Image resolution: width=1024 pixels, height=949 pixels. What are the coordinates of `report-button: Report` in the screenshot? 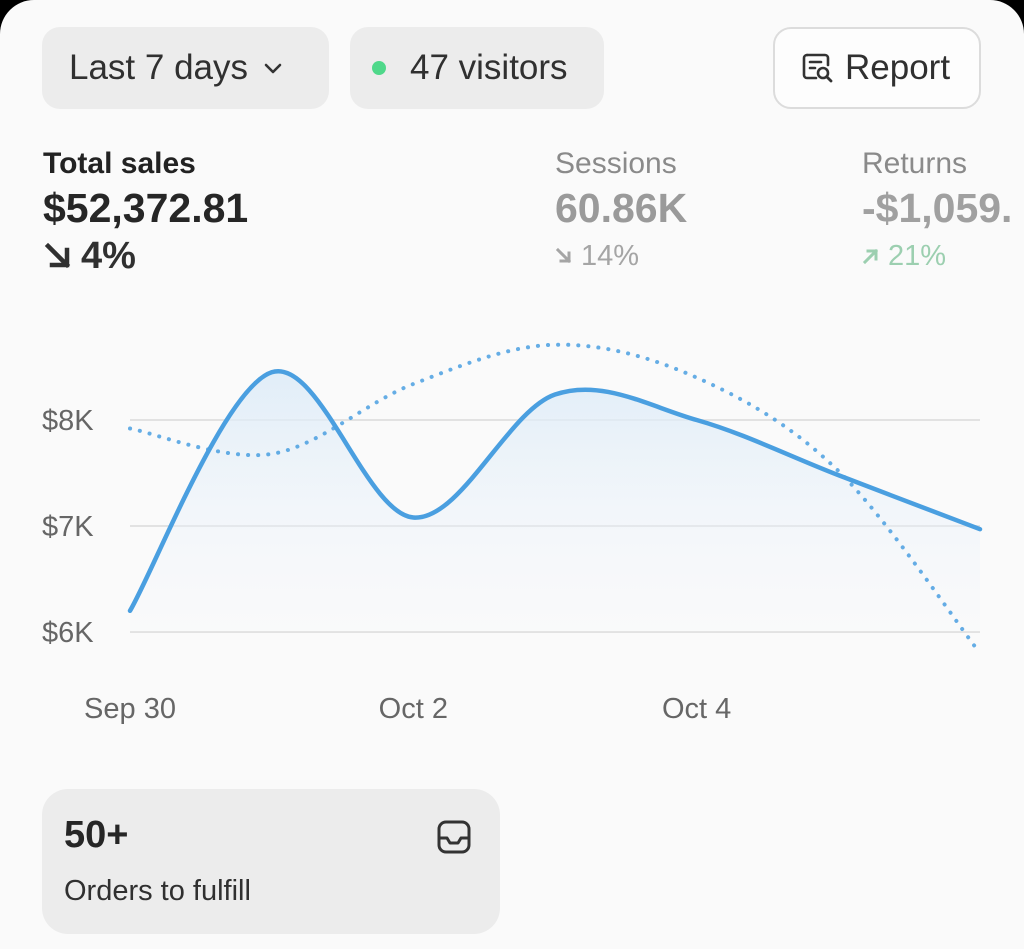 It's located at (877, 68).